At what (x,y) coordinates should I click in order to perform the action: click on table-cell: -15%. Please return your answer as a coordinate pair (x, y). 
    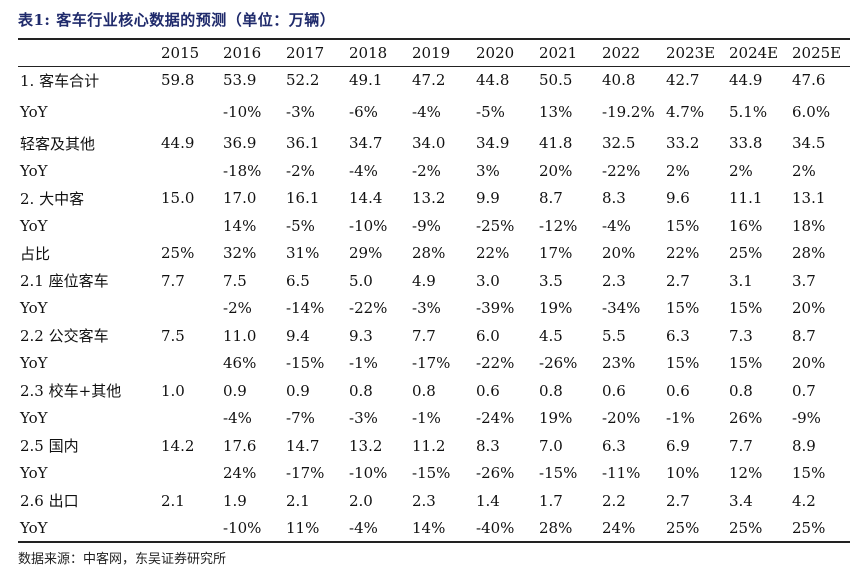
    Looking at the image, I should click on (431, 473).